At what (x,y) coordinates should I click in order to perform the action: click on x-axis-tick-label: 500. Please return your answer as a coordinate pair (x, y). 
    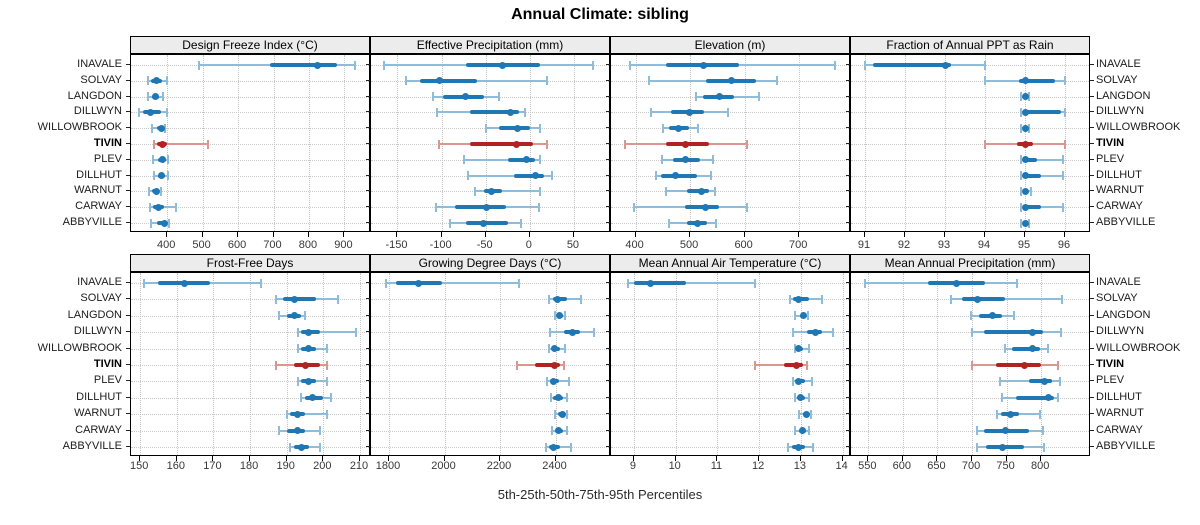
    Looking at the image, I should click on (689, 245).